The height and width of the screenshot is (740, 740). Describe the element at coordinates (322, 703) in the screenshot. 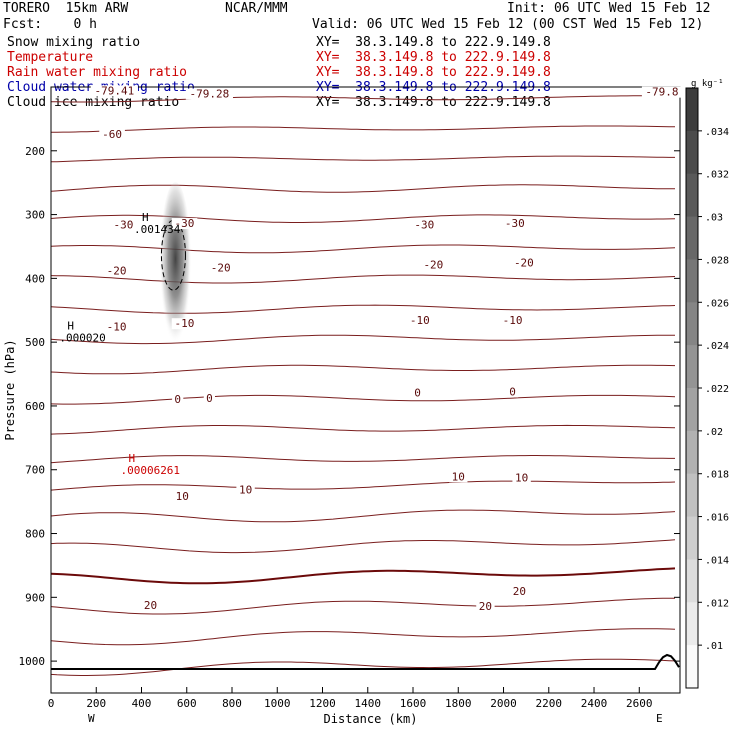

I see `x-tick-label: 1200` at that location.